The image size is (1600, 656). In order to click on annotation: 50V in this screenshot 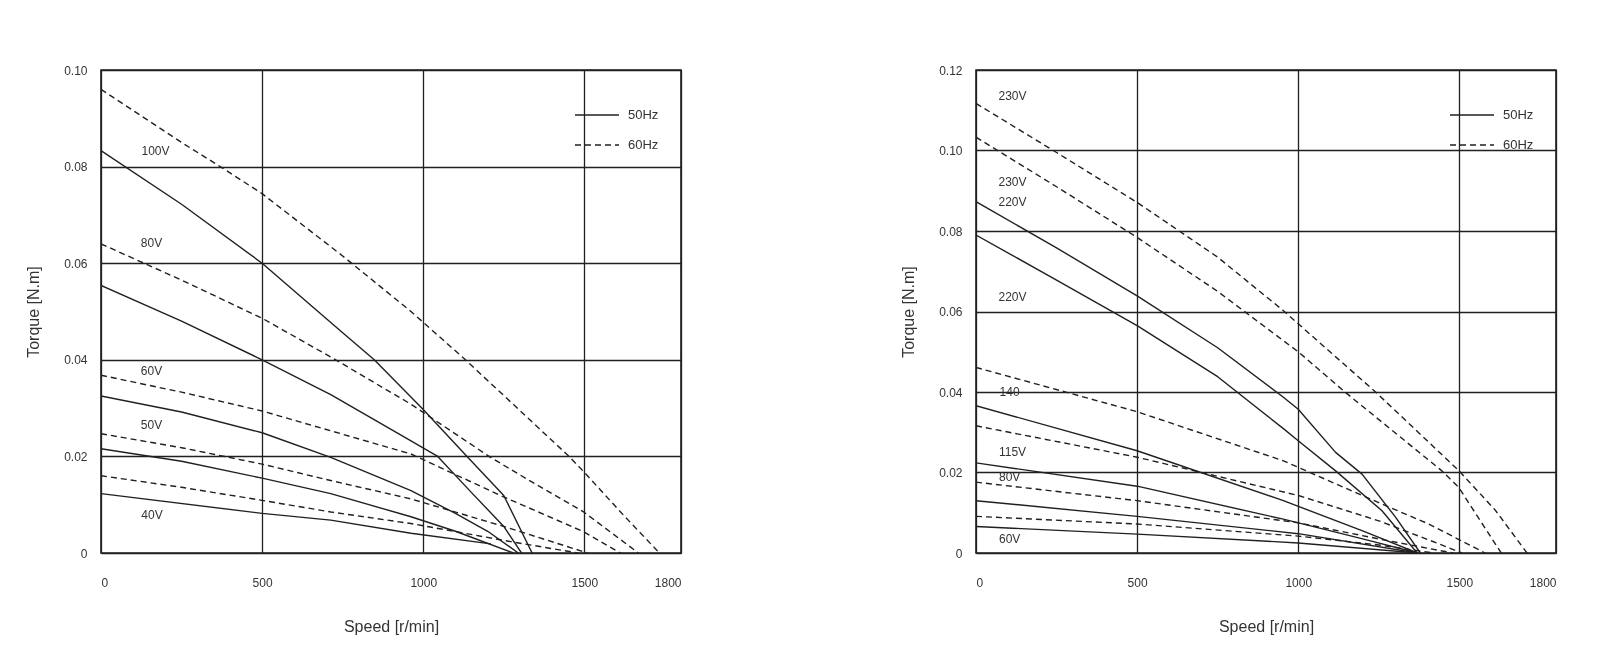, I will do `click(151, 424)`.